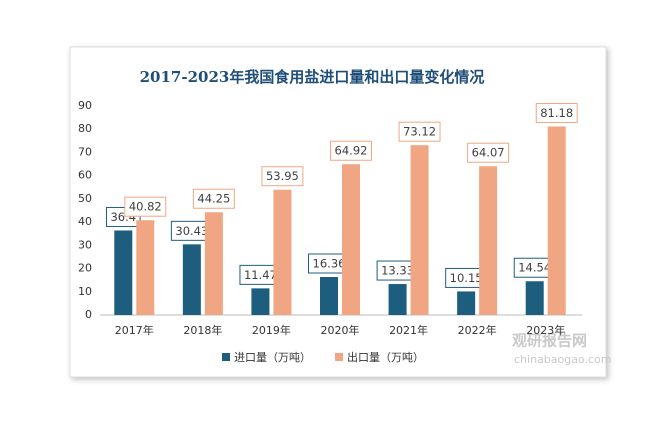  I want to click on value-label: 73.12, so click(419, 132).